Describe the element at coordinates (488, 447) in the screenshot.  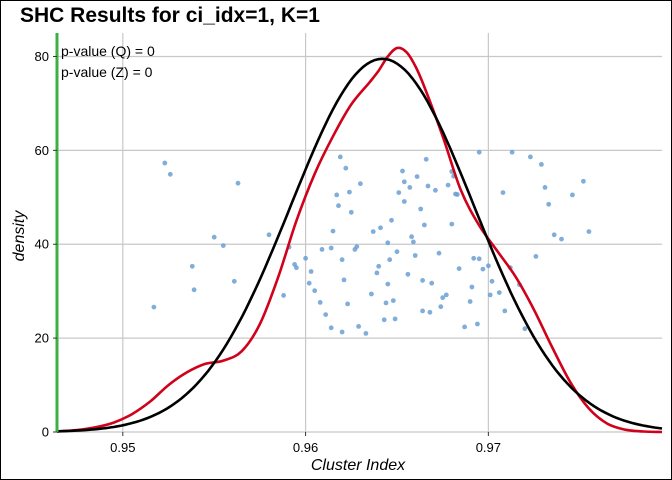
I see `x-tick-label: 0.97` at that location.